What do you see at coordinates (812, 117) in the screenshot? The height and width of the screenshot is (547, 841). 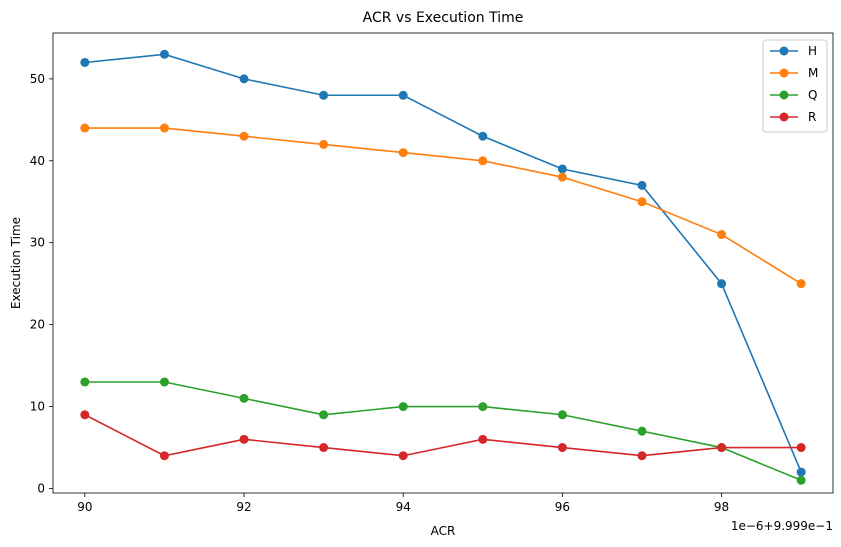 I see `legend-label: R` at bounding box center [812, 117].